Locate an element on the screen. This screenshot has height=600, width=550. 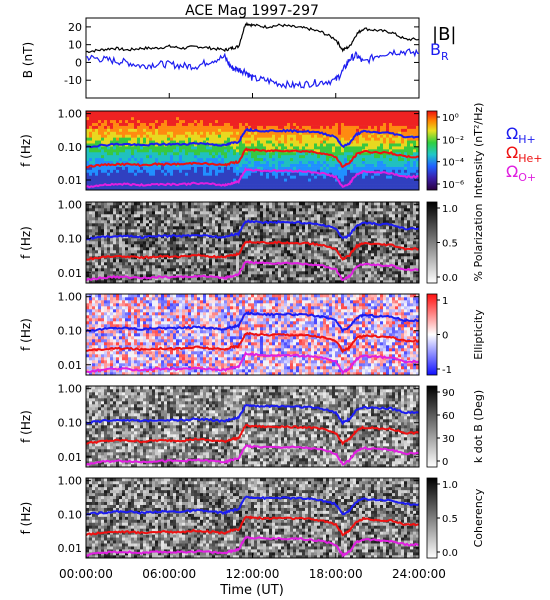
x-tick-label: 00:00:00 is located at coordinates (86, 574).